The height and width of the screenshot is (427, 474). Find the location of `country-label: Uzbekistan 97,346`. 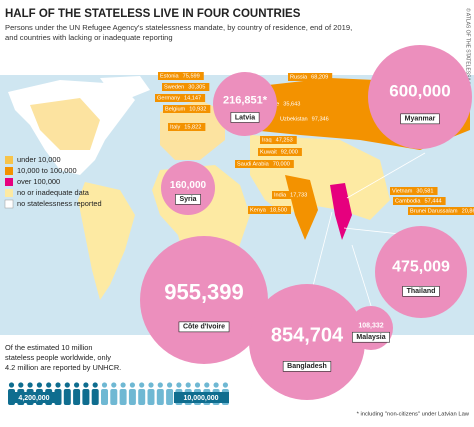

country-label: Uzbekistan 97,346 is located at coordinates (305, 119).